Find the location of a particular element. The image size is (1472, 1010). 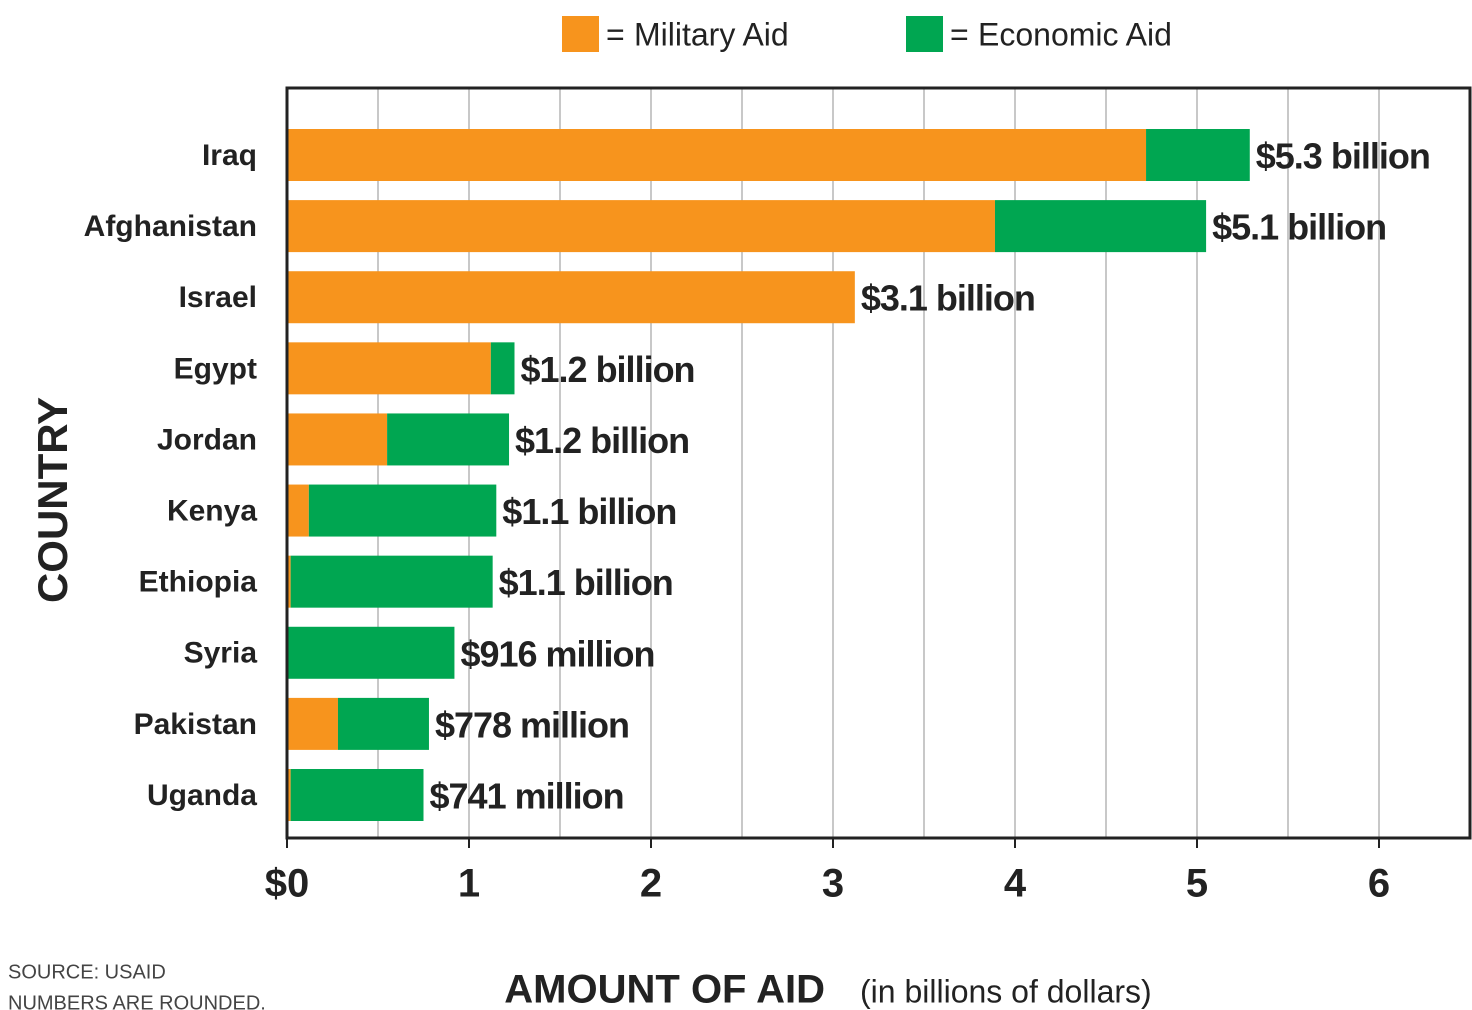

x-tick-label: 4 is located at coordinates (1015, 884).